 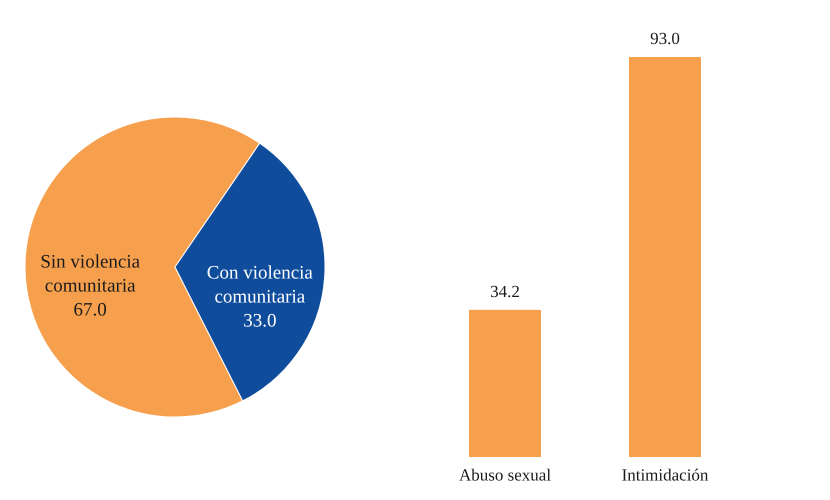 I want to click on data-label: 34.2, so click(x=505, y=291).